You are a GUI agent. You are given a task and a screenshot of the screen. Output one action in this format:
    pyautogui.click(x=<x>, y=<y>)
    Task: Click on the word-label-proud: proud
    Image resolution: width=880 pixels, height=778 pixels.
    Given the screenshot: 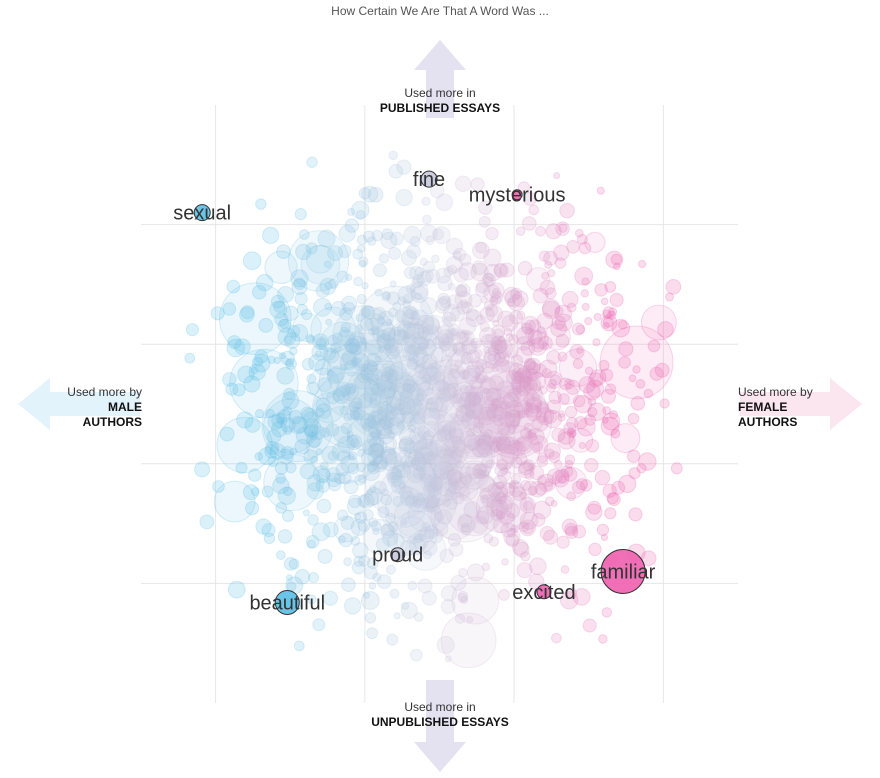 What is the action you would take?
    pyautogui.click(x=397, y=556)
    